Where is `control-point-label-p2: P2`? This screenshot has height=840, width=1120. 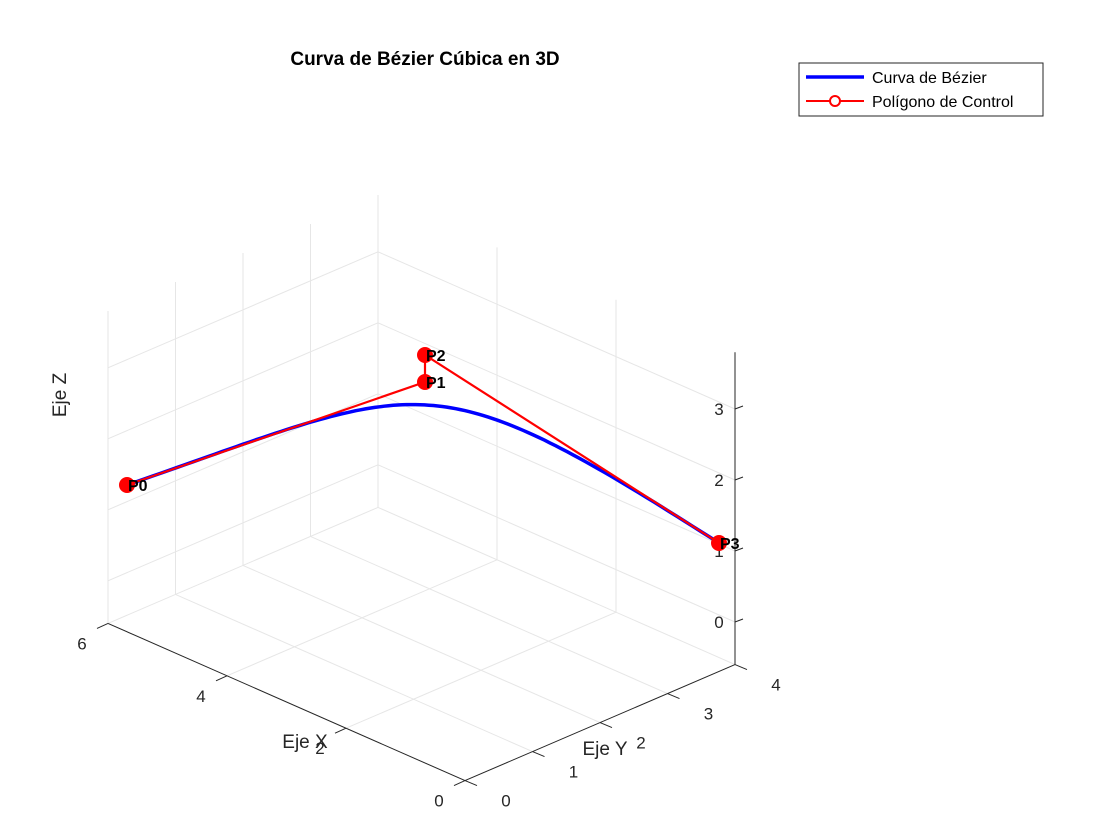 control-point-label-p2: P2 is located at coordinates (436, 356).